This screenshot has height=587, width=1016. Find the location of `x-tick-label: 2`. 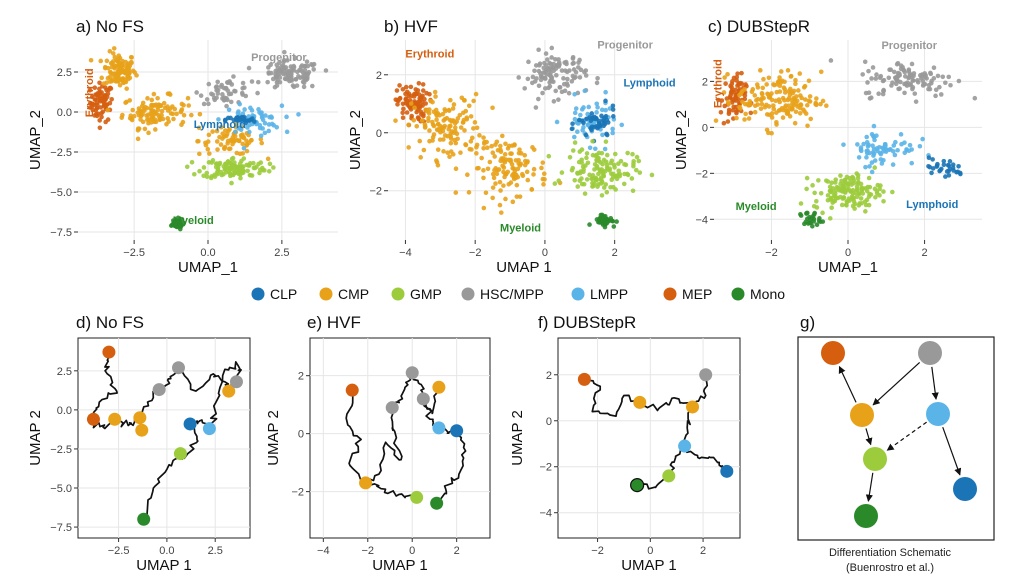

x-tick-label: 2 is located at coordinates (925, 253).